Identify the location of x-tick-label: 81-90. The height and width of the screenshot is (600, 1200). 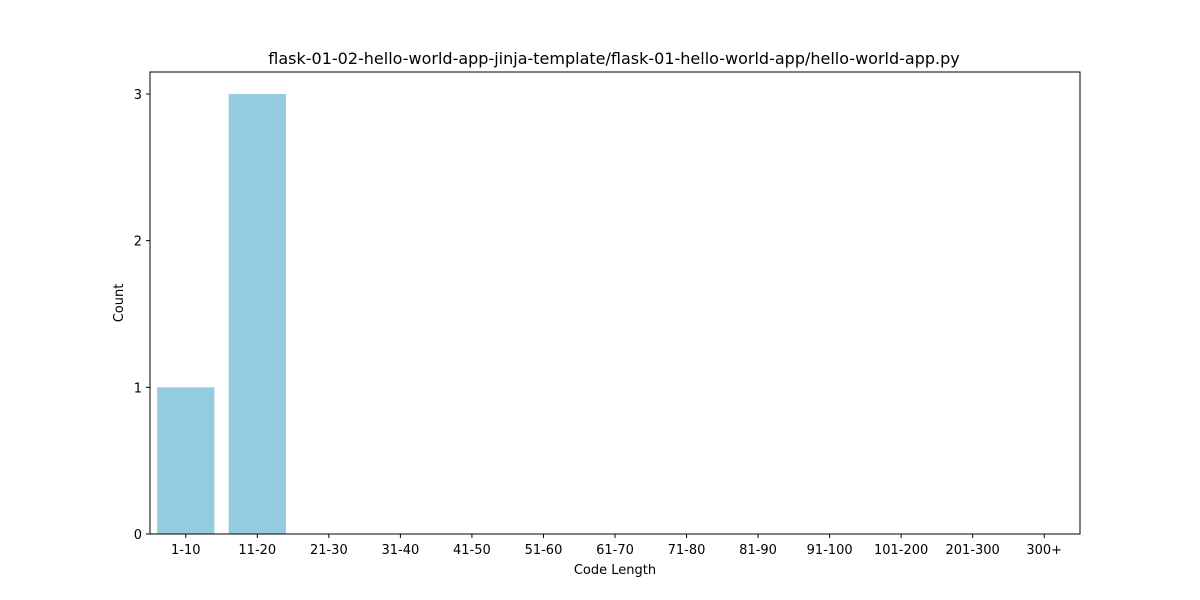
(758, 550).